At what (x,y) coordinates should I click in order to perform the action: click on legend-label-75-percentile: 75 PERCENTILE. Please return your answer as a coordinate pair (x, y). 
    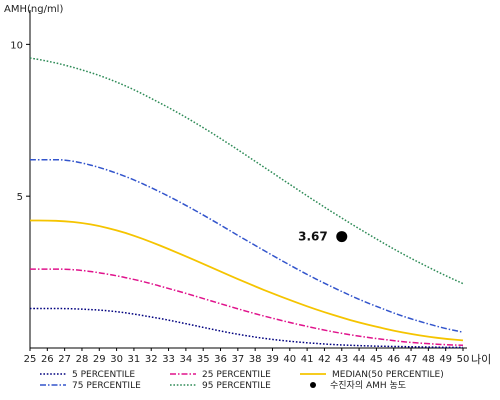
    Looking at the image, I should click on (106, 386).